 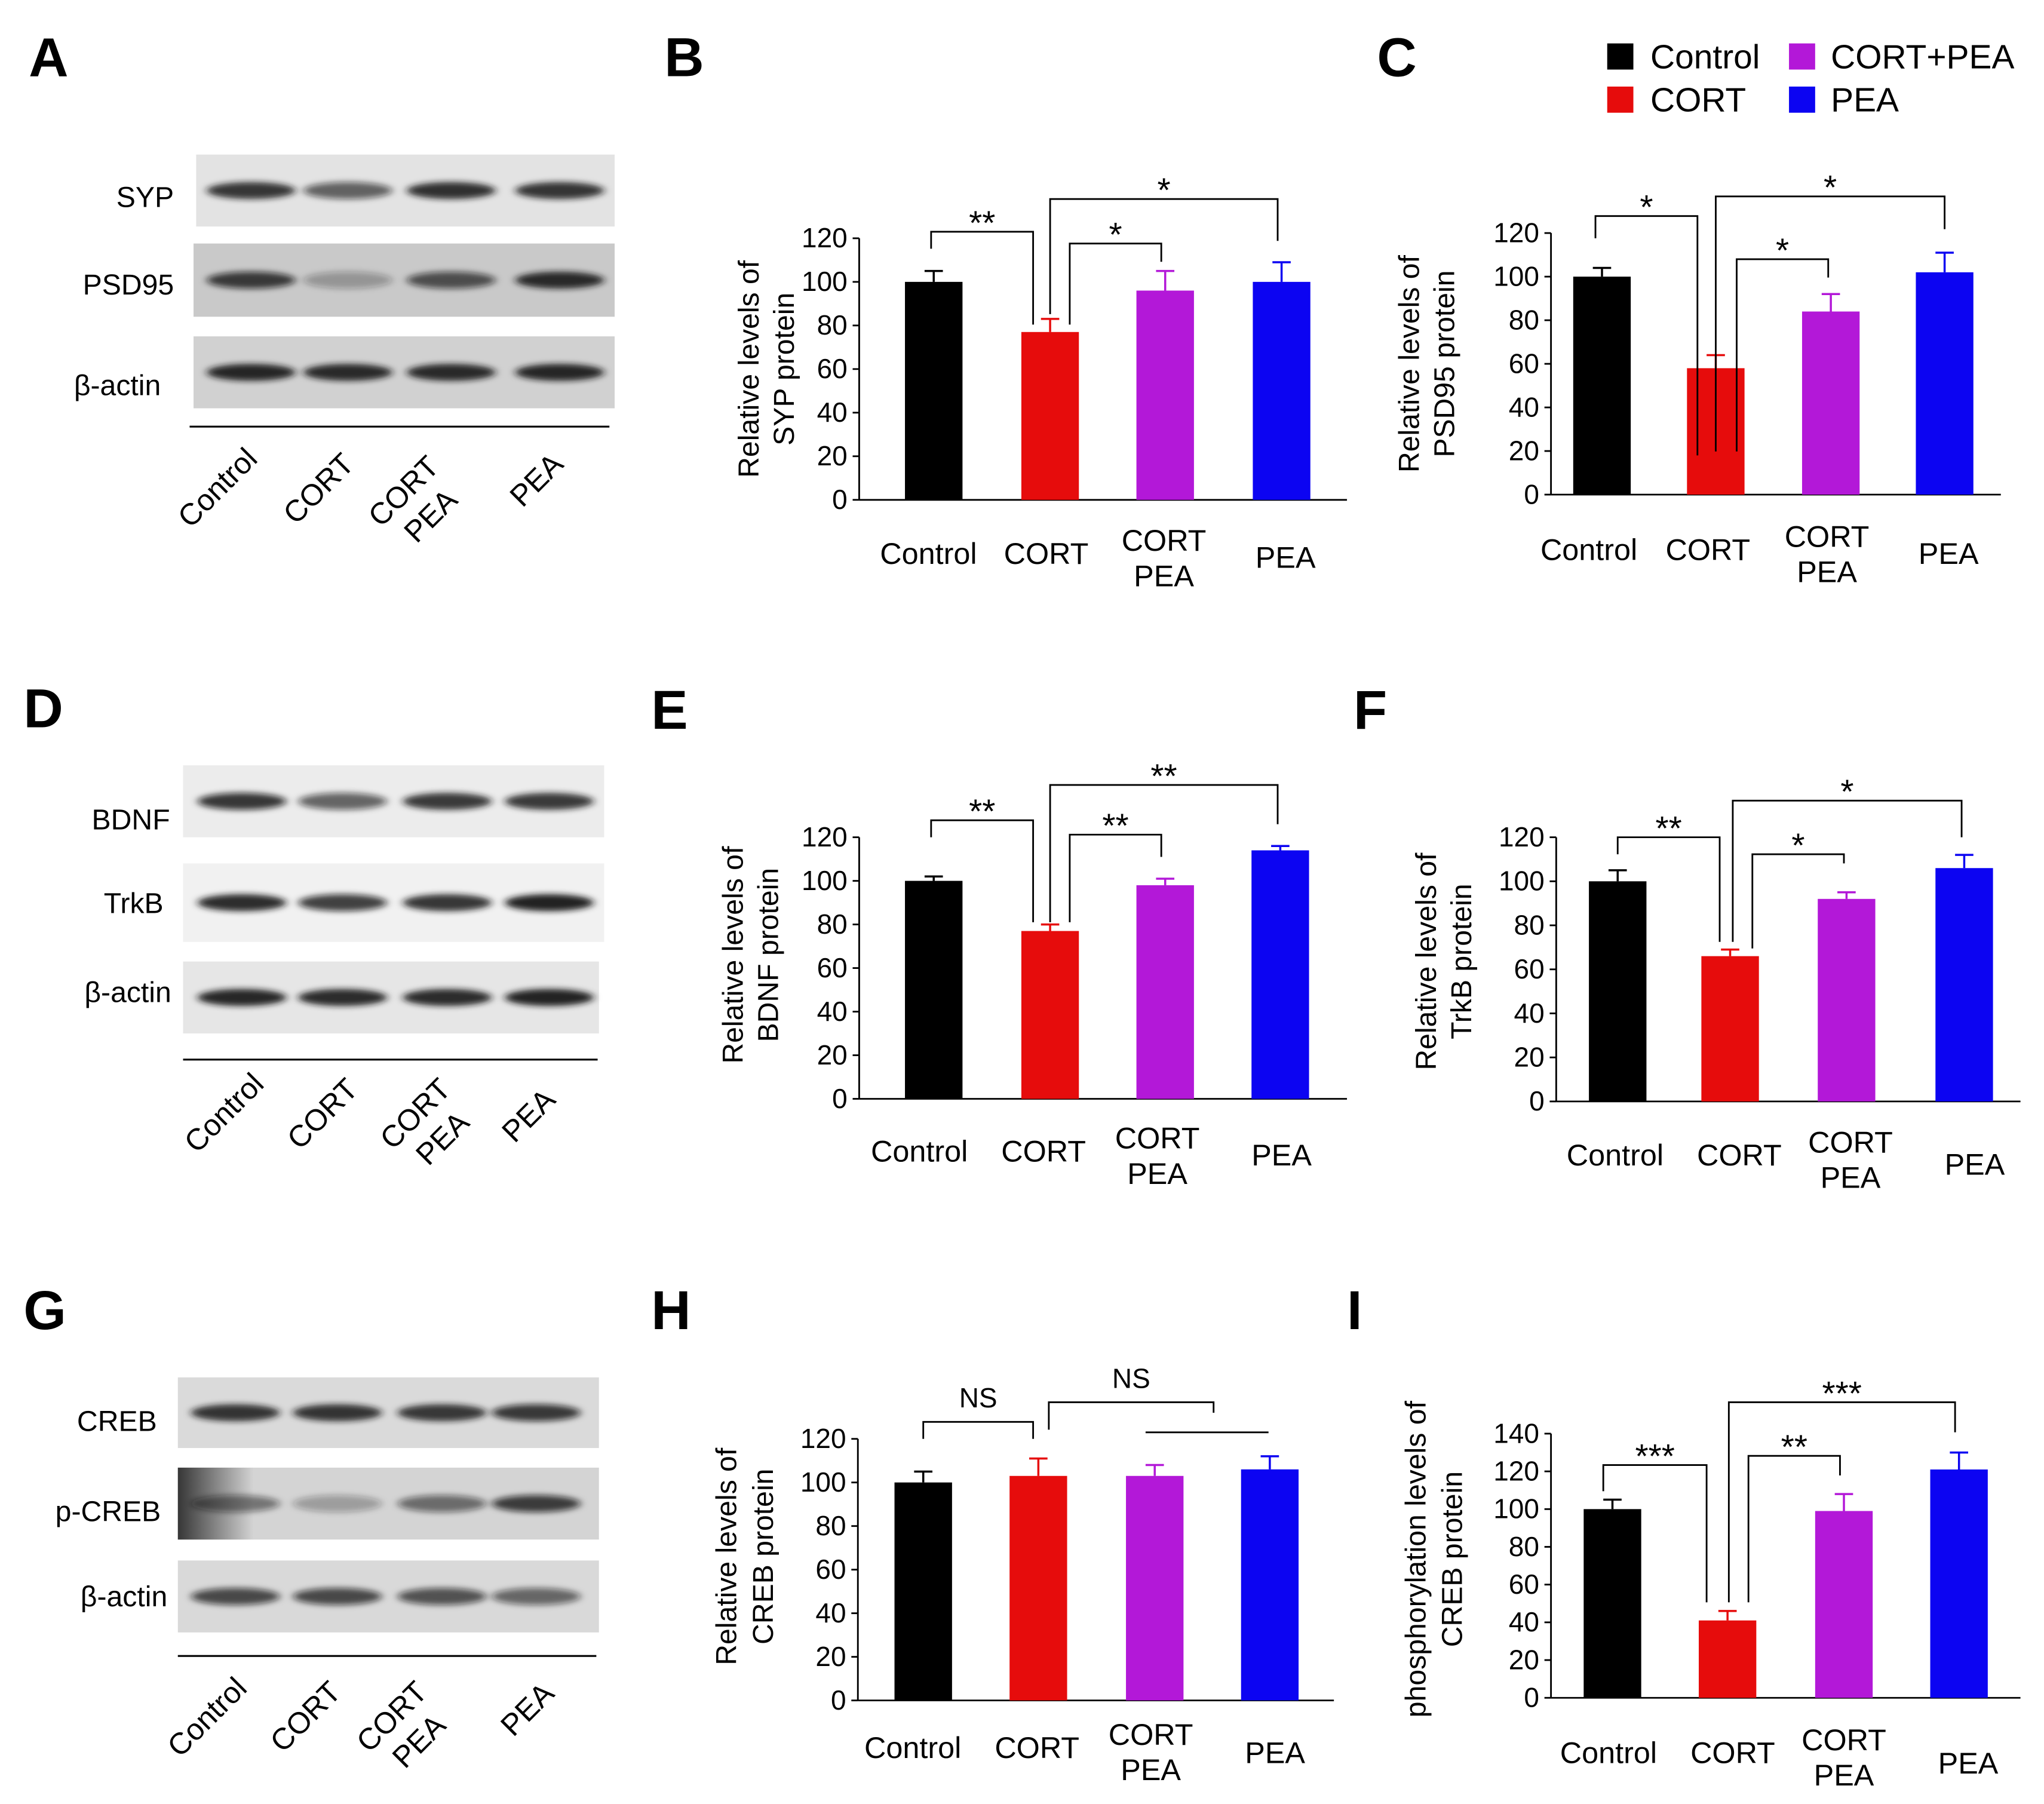 What do you see at coordinates (1416, 1559) in the screenshot?
I see `y-axis-label: phosphorylation levels of` at bounding box center [1416, 1559].